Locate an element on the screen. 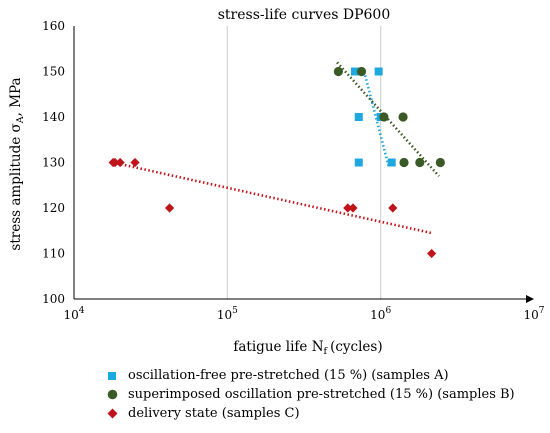 This screenshot has height=433, width=550. x-tick-label: 10⁵ is located at coordinates (227, 314).